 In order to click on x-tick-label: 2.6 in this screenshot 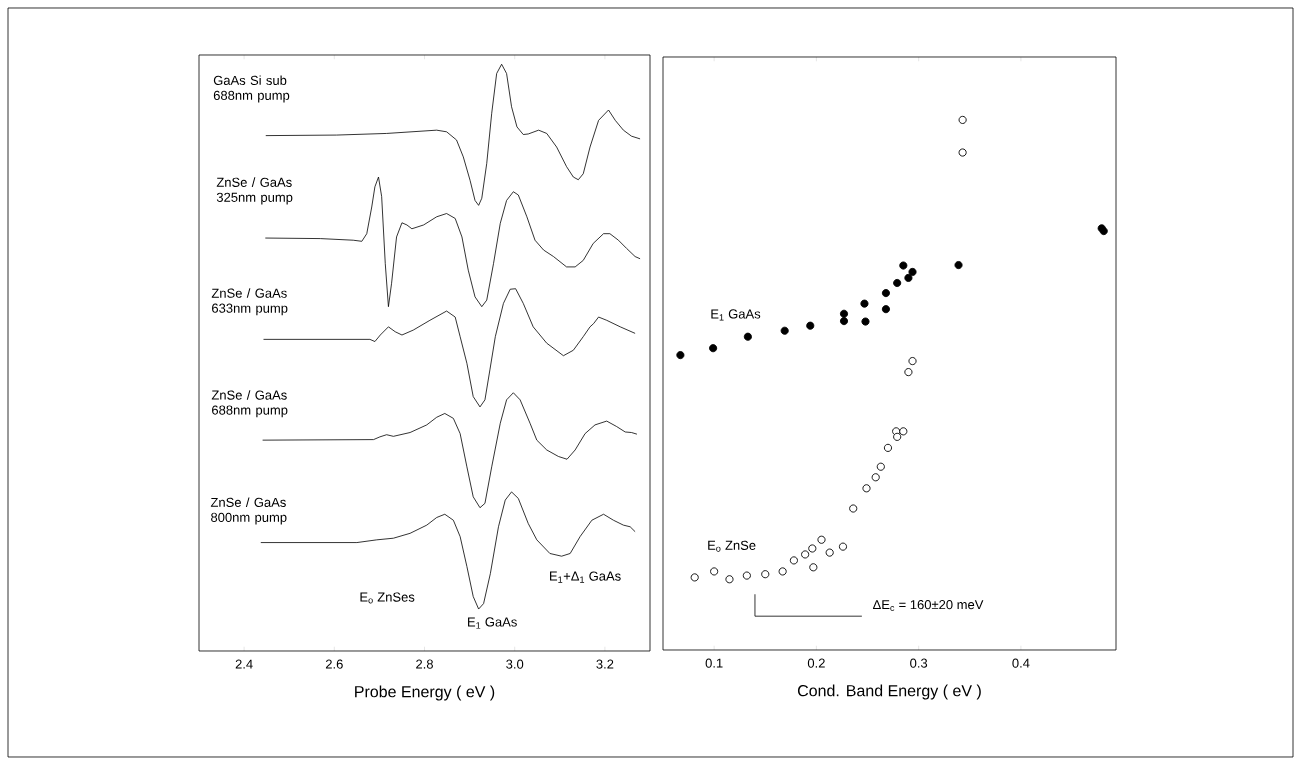, I will do `click(334, 664)`.